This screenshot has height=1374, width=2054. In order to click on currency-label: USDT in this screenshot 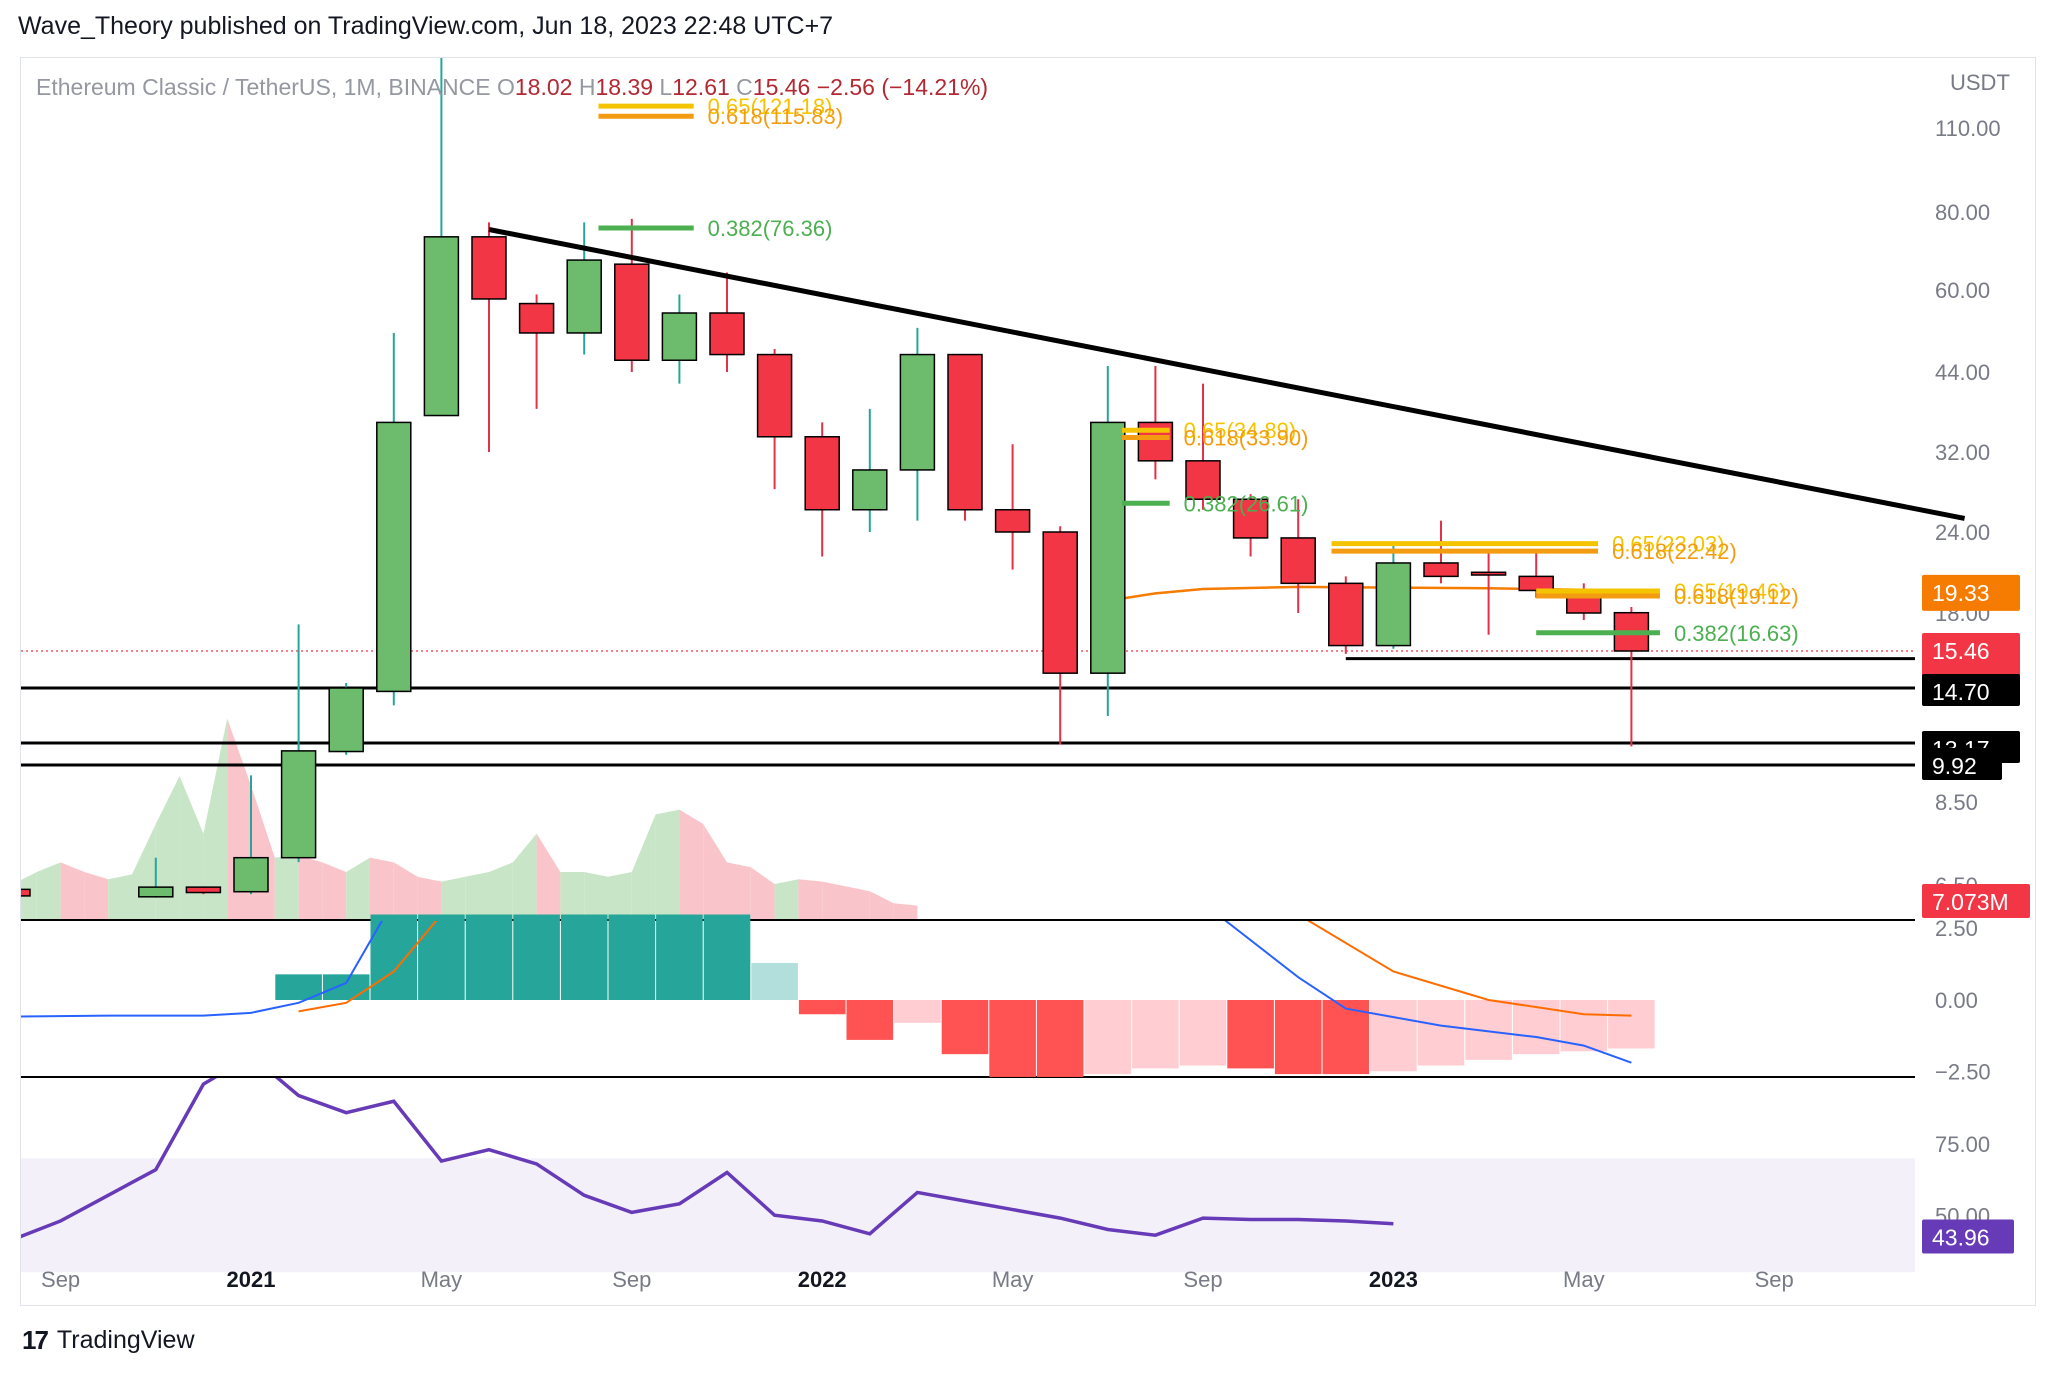, I will do `click(1980, 82)`.